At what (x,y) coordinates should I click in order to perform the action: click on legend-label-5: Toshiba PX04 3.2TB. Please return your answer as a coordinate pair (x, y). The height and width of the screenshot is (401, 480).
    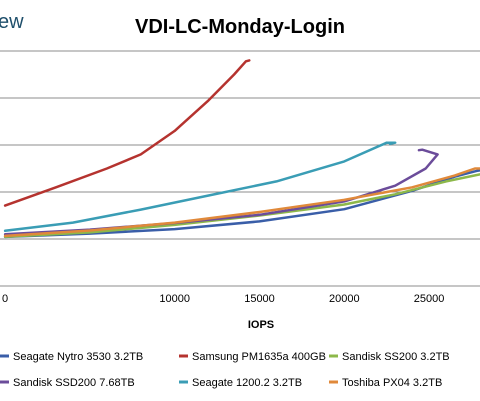
    Looking at the image, I should click on (392, 383).